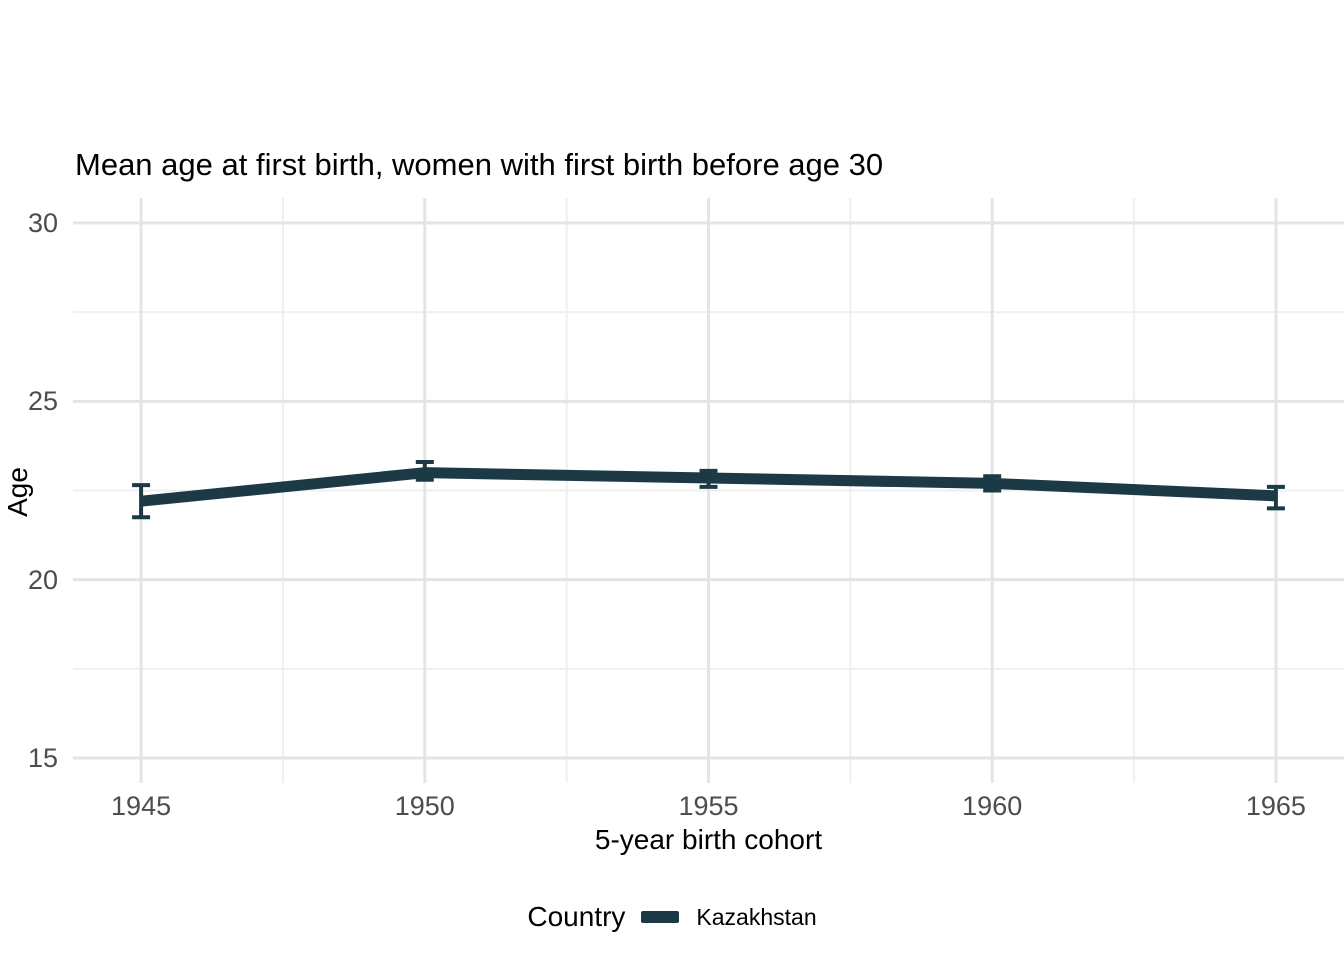 Image resolution: width=1344 pixels, height=960 pixels. What do you see at coordinates (1275, 806) in the screenshot?
I see `x-tick-label: 1965` at bounding box center [1275, 806].